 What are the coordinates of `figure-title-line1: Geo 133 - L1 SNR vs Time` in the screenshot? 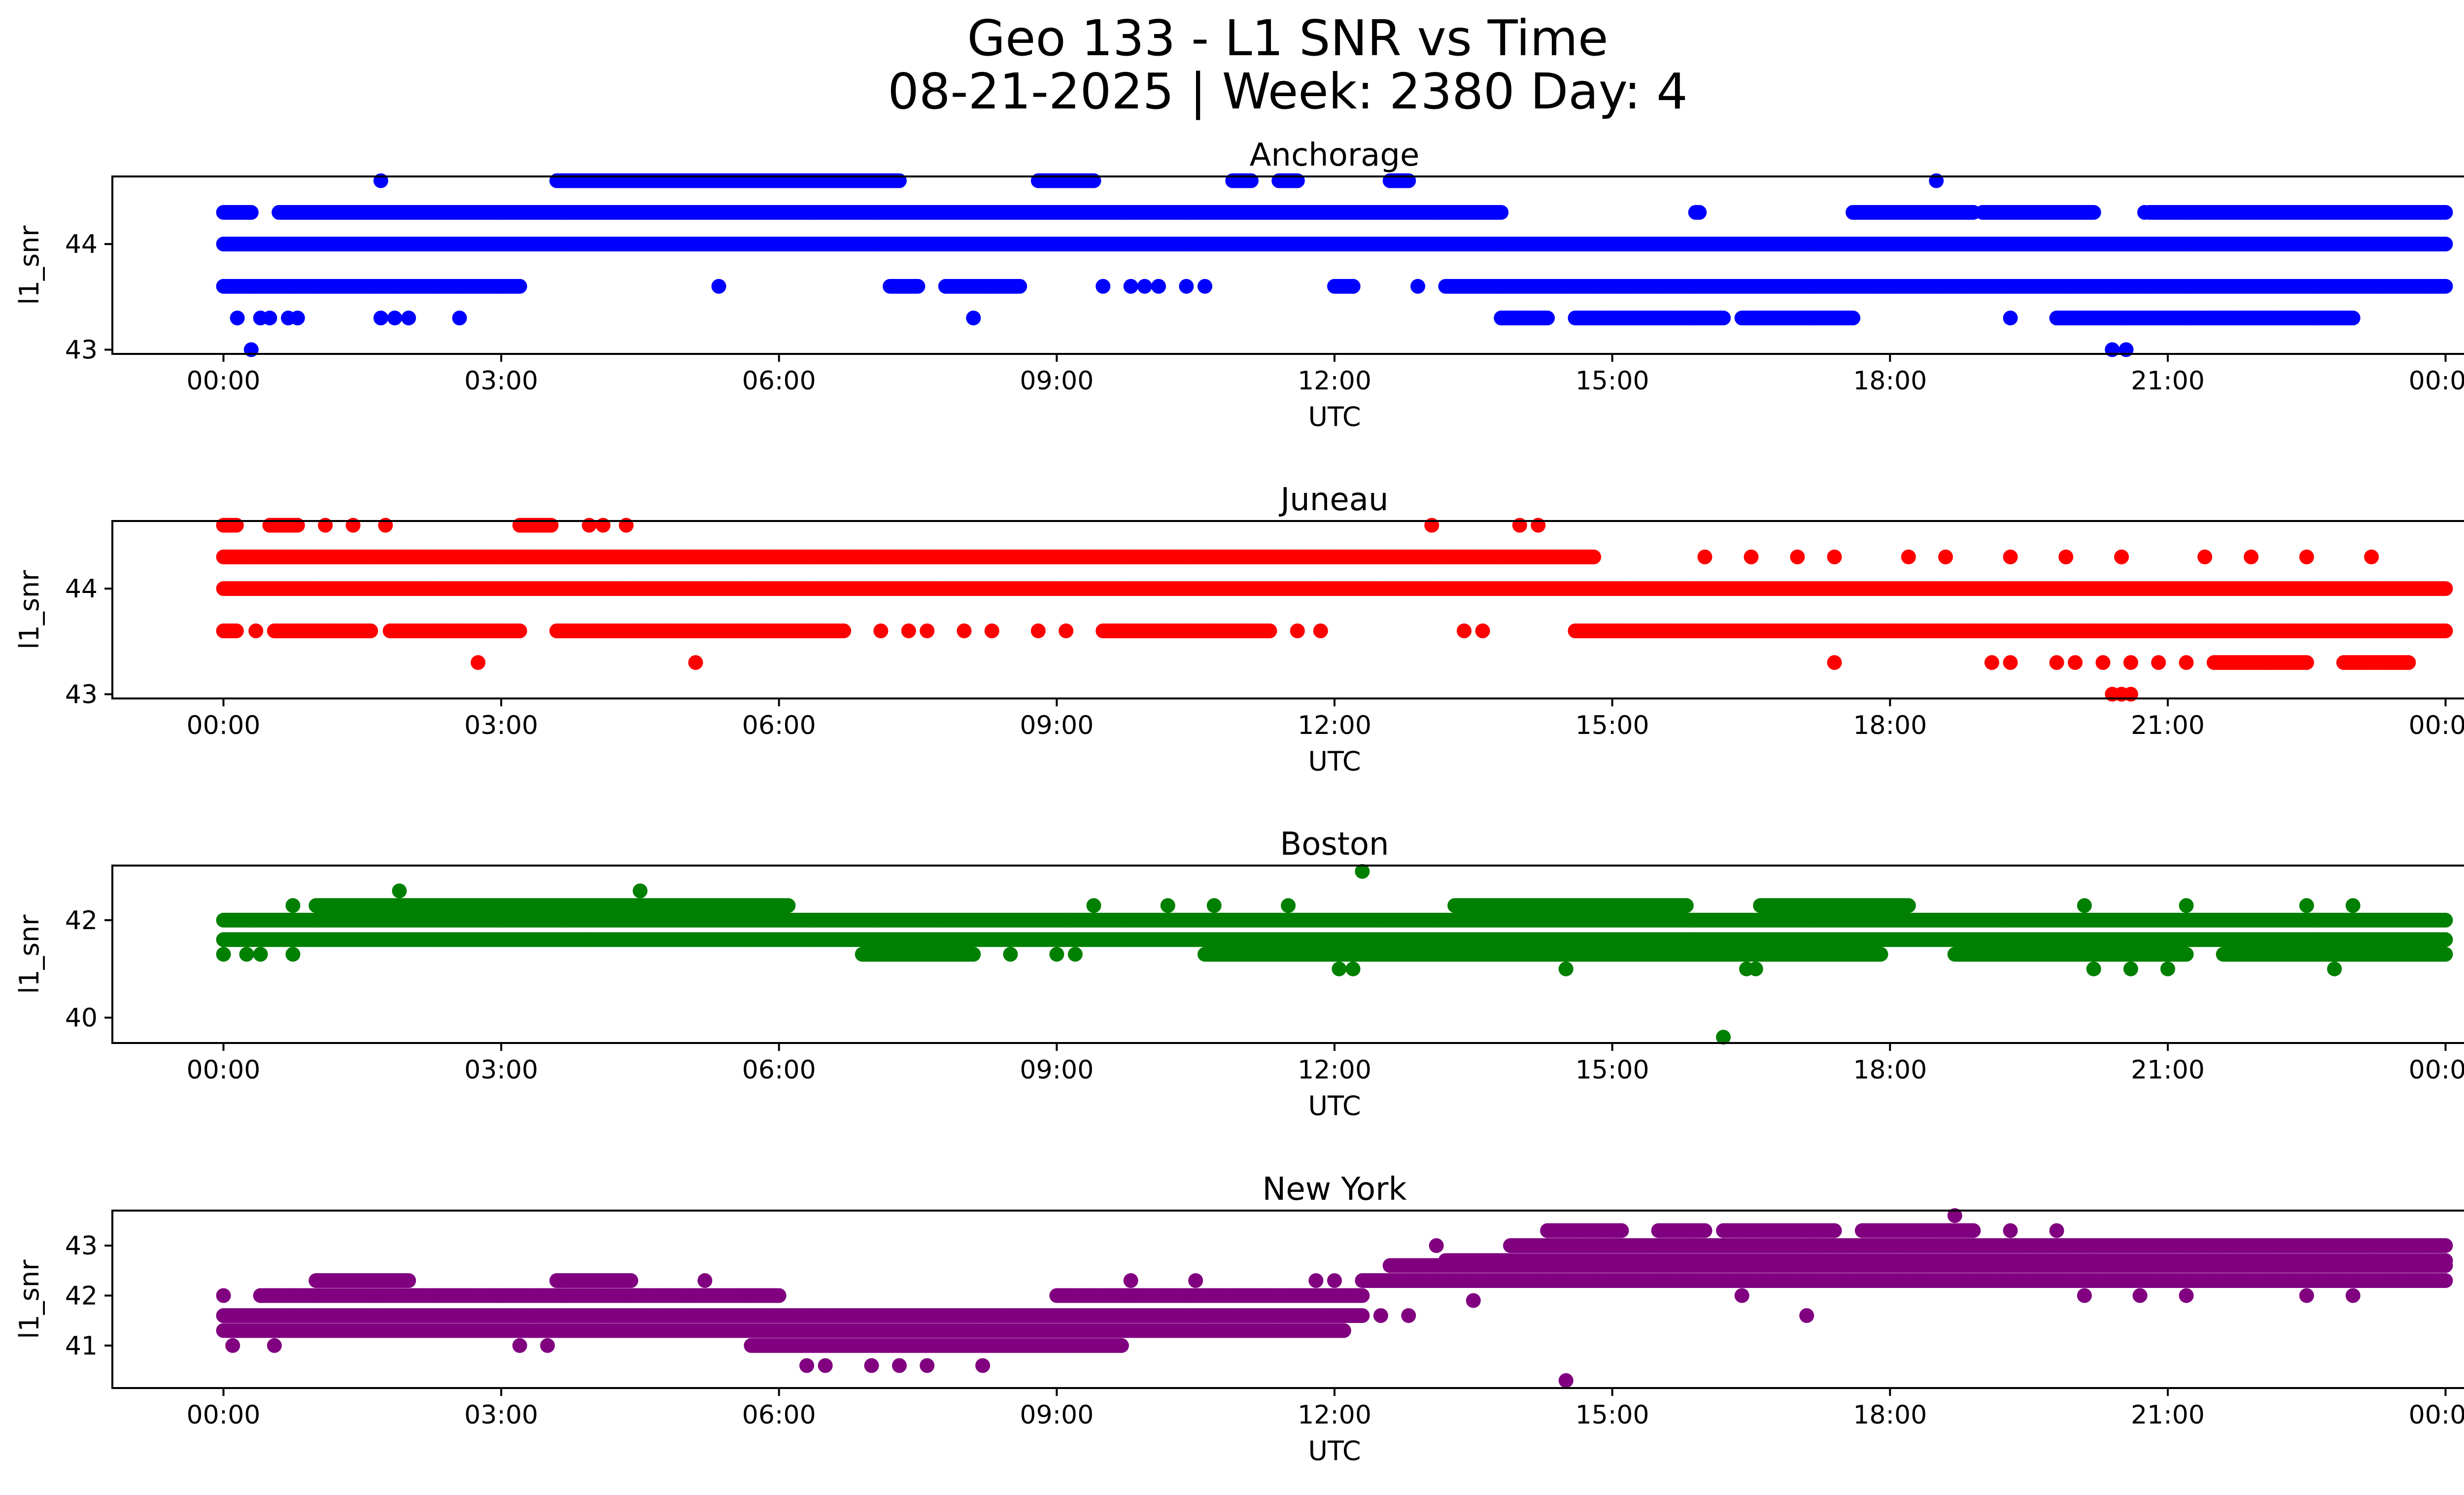 It's located at (1287, 38).